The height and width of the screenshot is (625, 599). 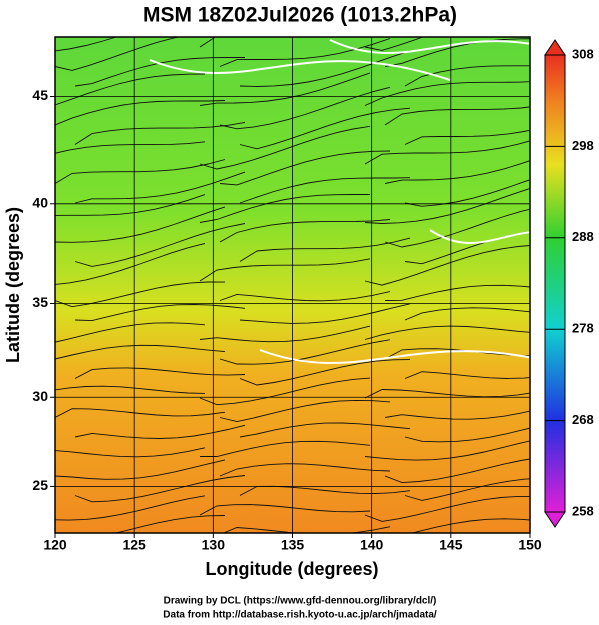 What do you see at coordinates (583, 419) in the screenshot?
I see `colorbar-tick-label: 268` at bounding box center [583, 419].